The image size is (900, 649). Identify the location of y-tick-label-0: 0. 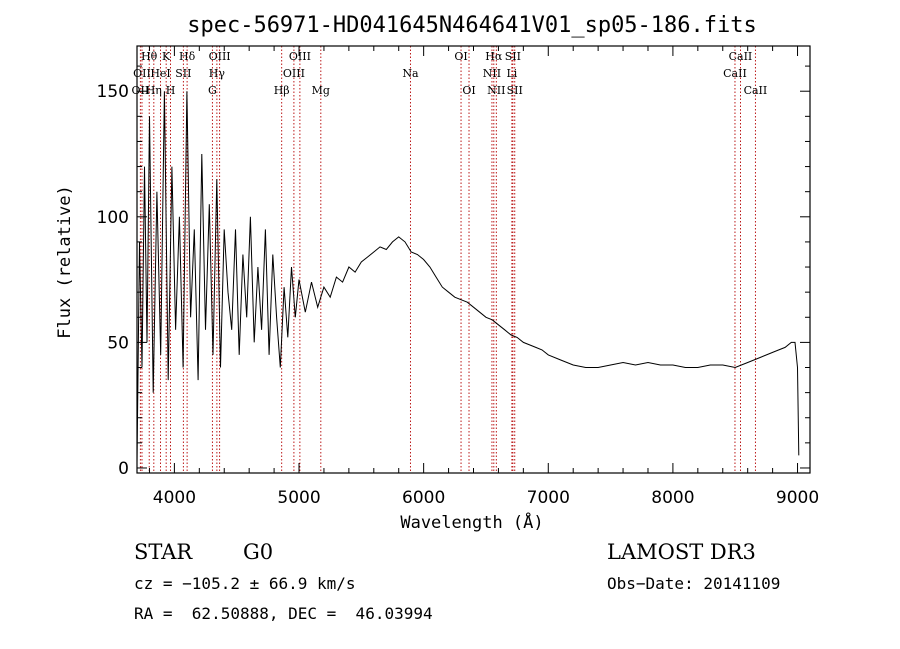
(123, 469).